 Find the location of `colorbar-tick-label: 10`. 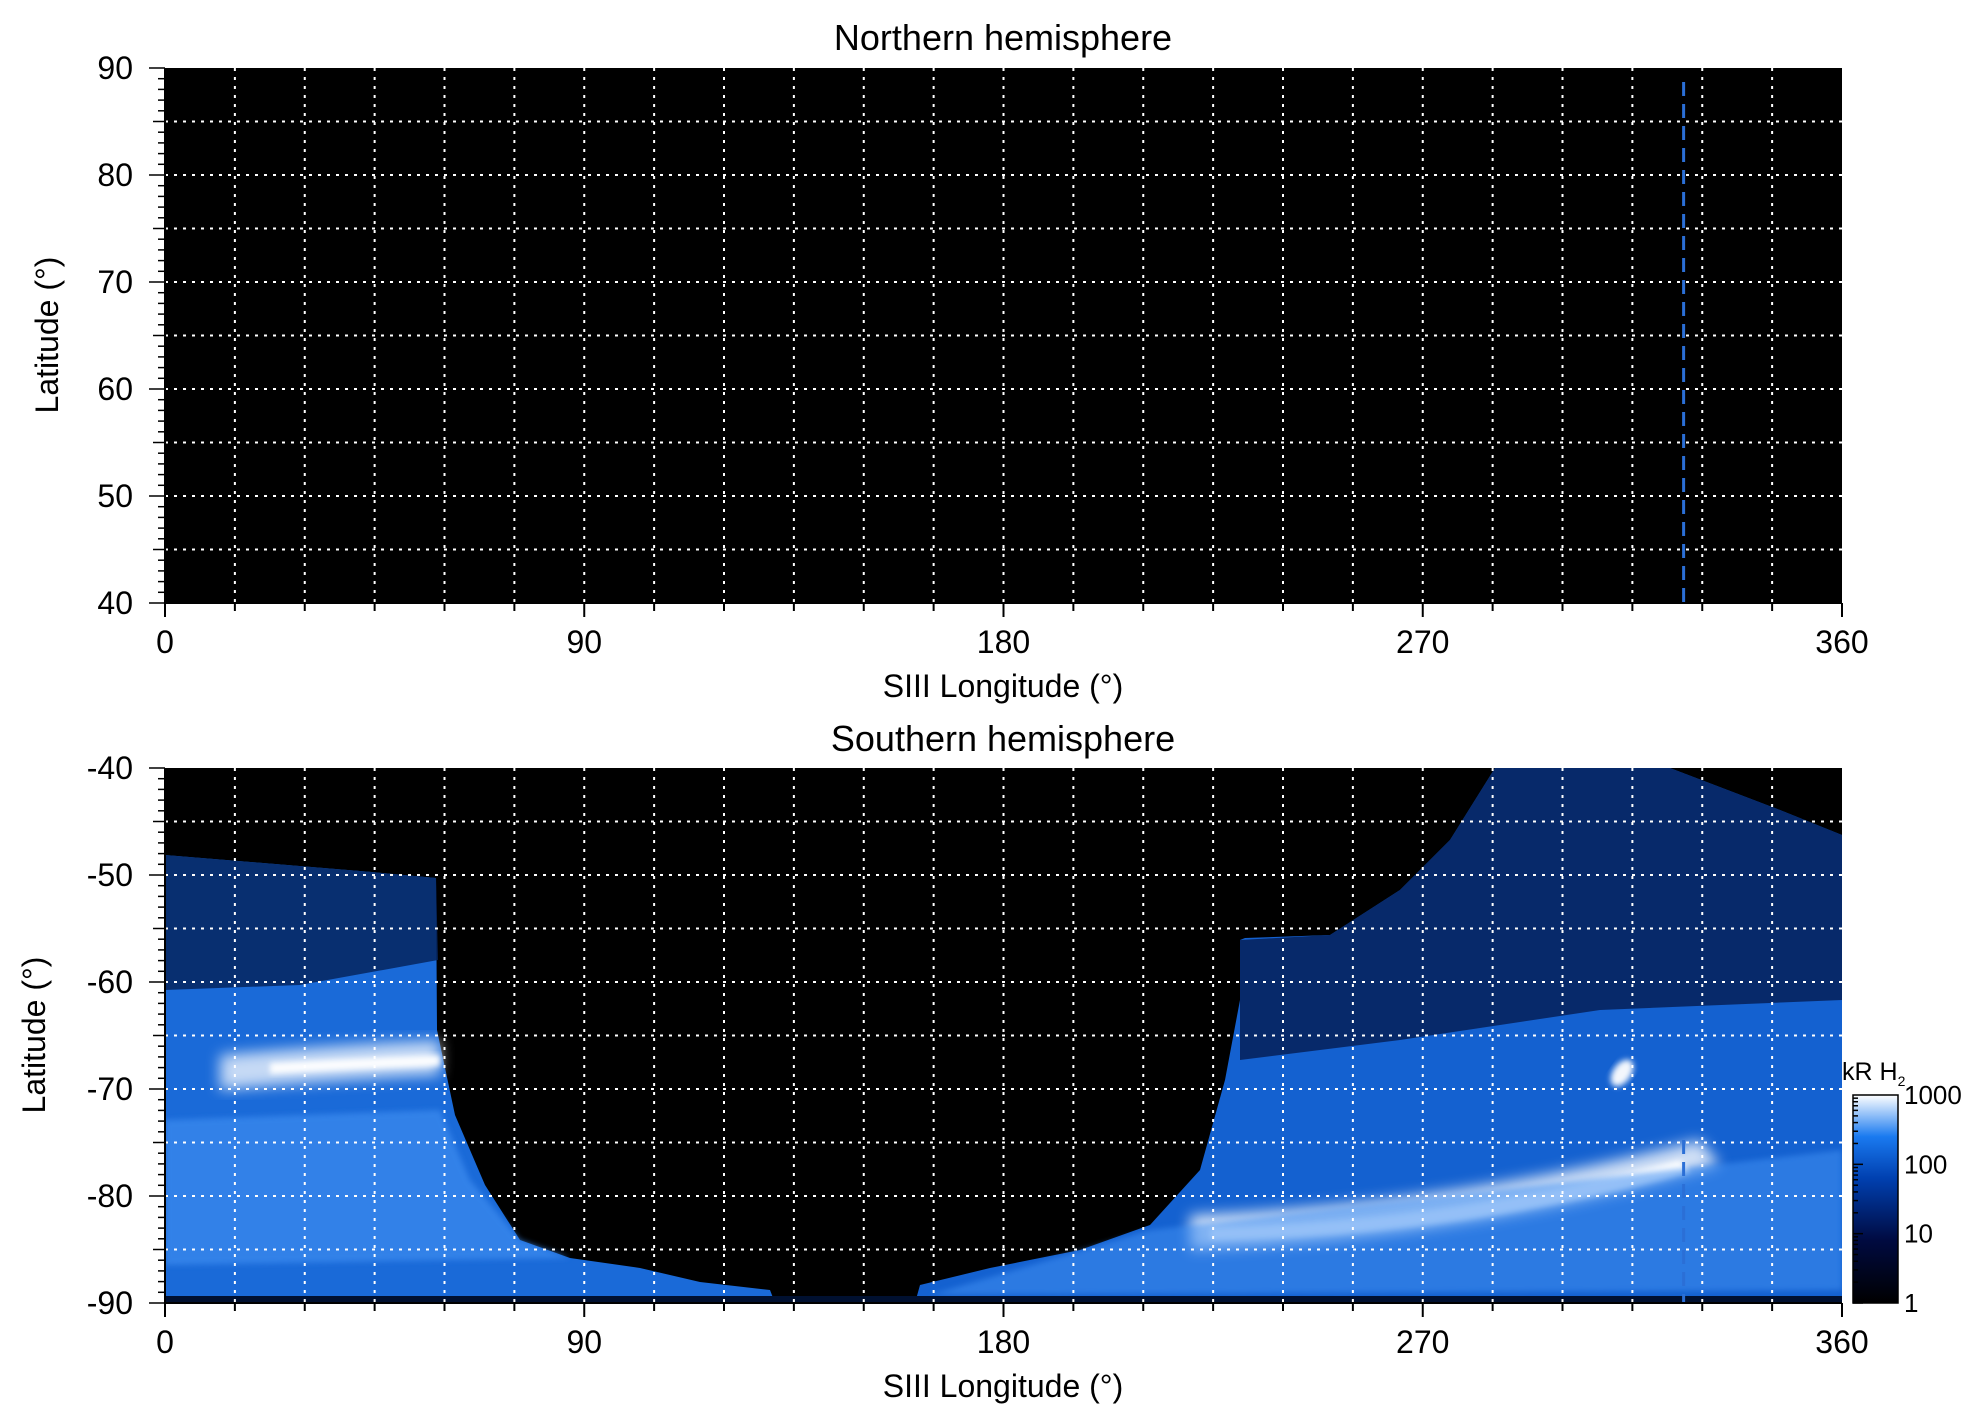

colorbar-tick-label: 10 is located at coordinates (1918, 1234).